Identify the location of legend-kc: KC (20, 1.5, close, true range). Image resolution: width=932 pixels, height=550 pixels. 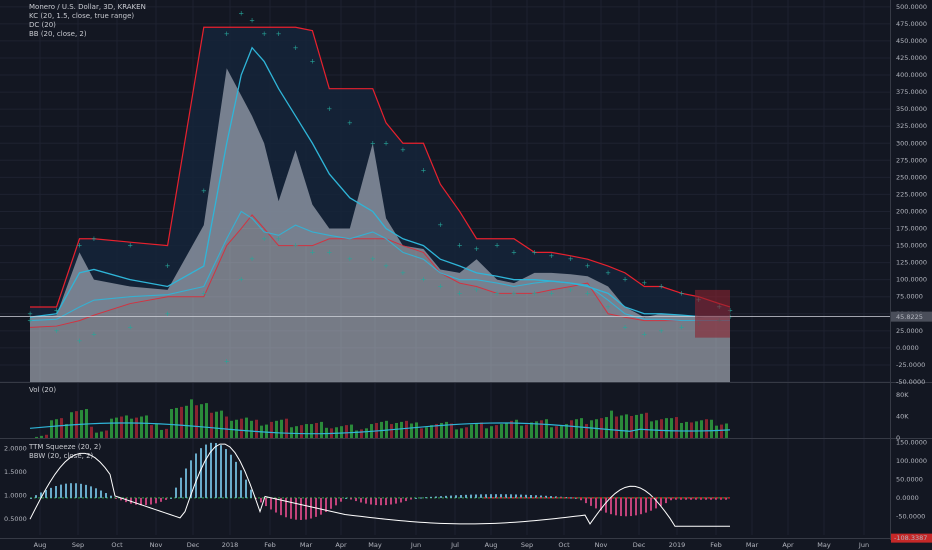
(82, 16).